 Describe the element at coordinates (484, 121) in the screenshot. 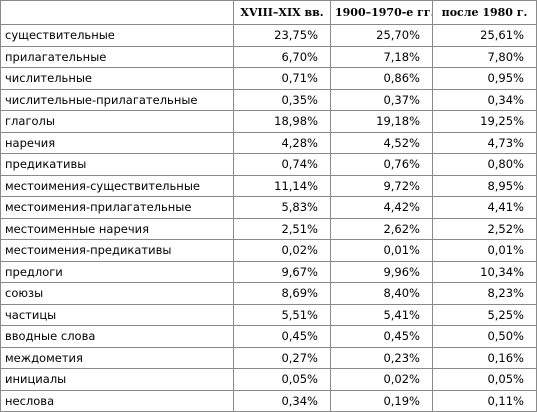

I see `value-cell: 19,25%` at that location.